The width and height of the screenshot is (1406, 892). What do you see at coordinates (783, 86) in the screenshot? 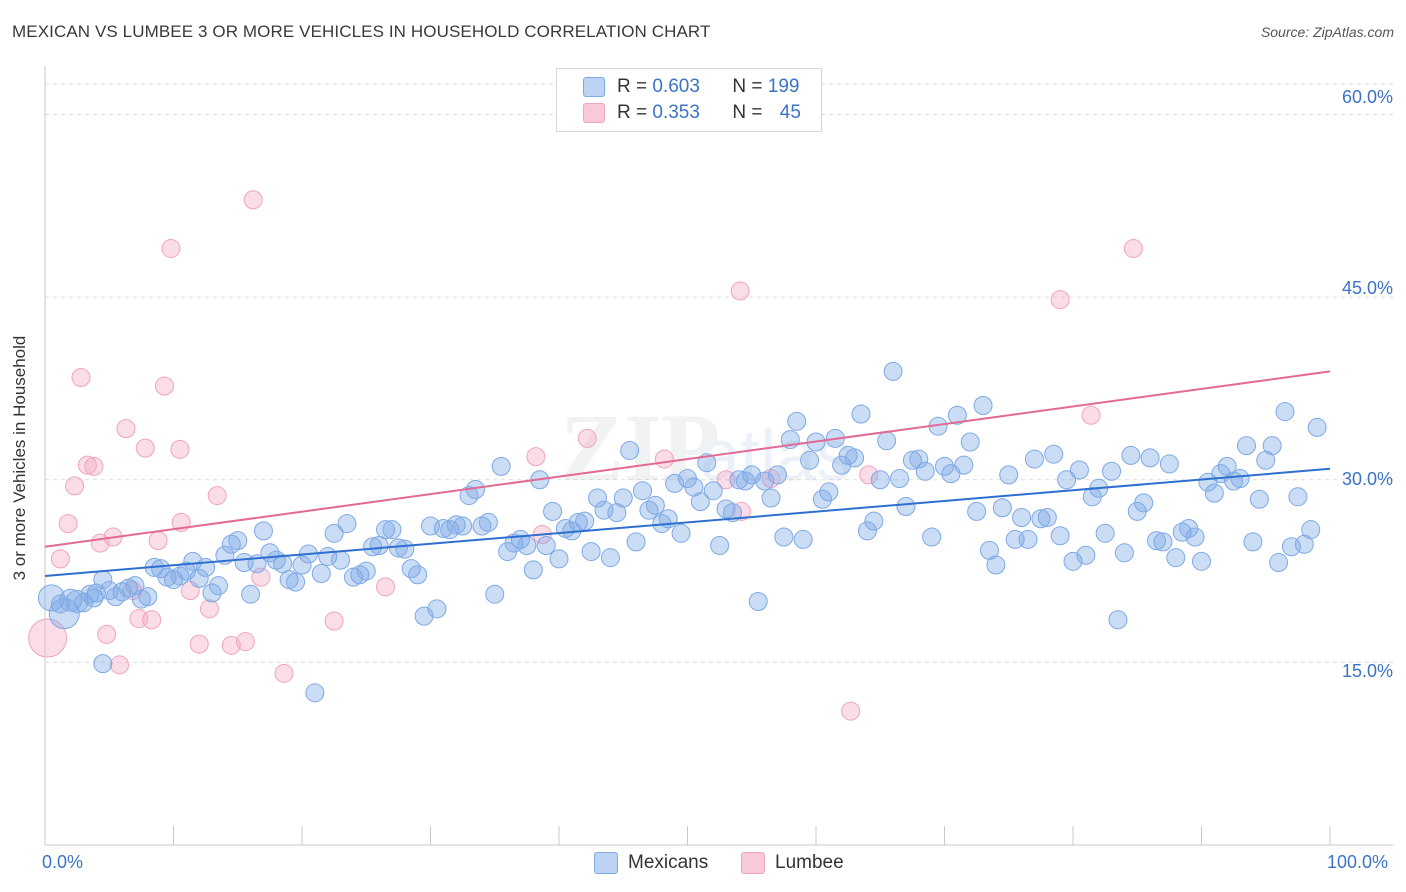
I see `n-value: 199` at bounding box center [783, 86].